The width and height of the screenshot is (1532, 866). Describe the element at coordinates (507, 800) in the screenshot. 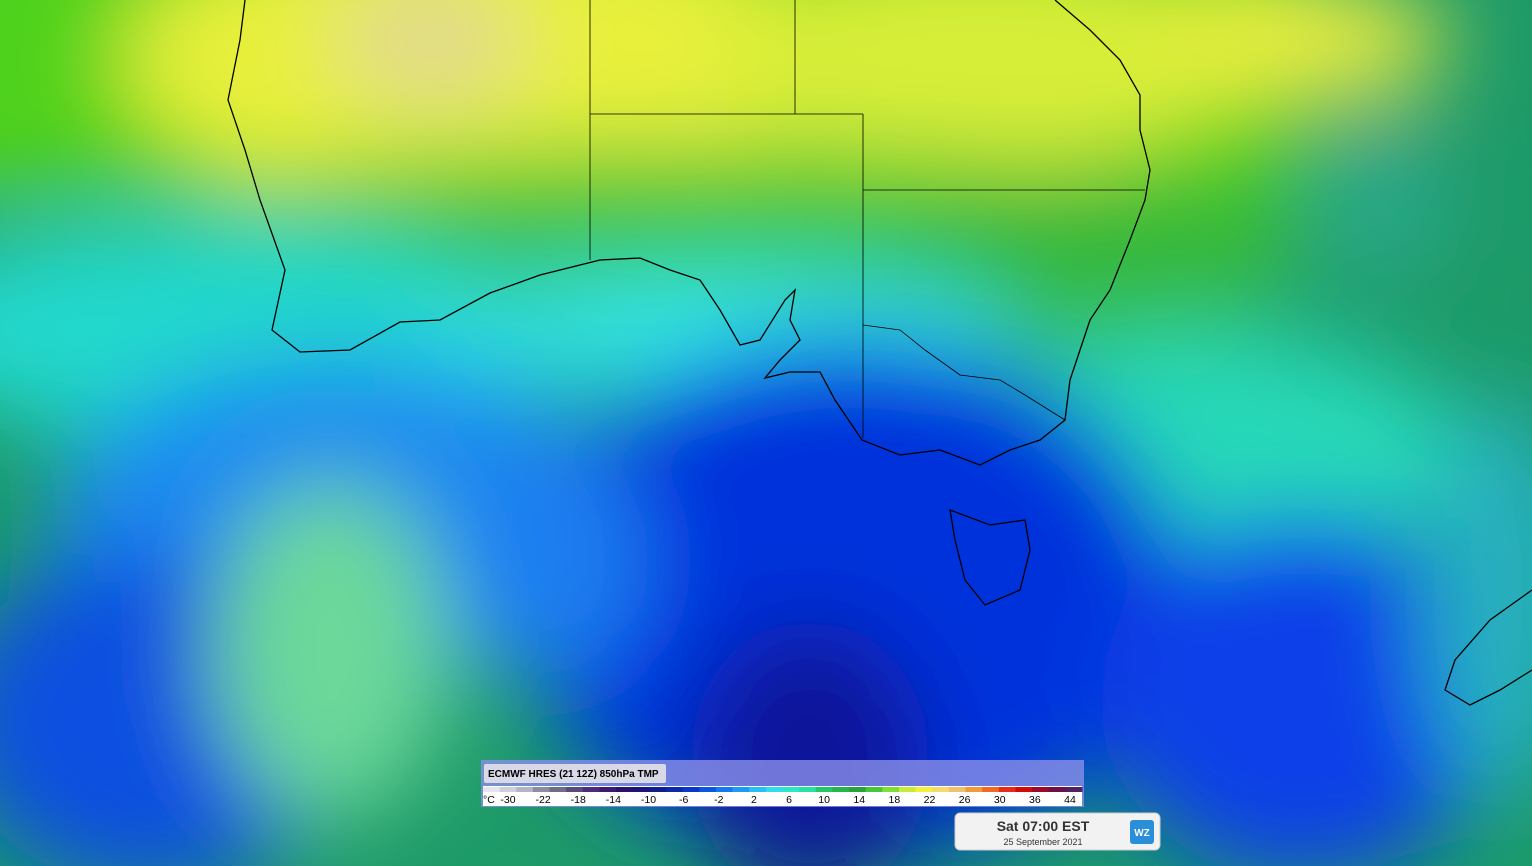

I see `legend-label: -30` at that location.